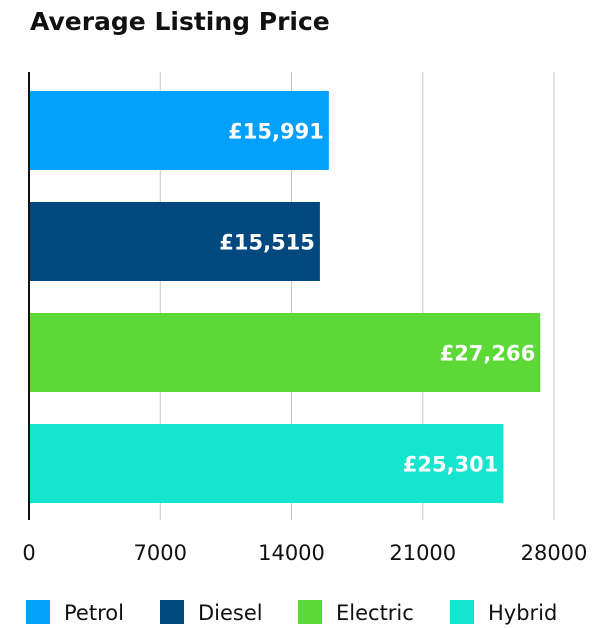  I want to click on data-label: £15,991, so click(276, 132).